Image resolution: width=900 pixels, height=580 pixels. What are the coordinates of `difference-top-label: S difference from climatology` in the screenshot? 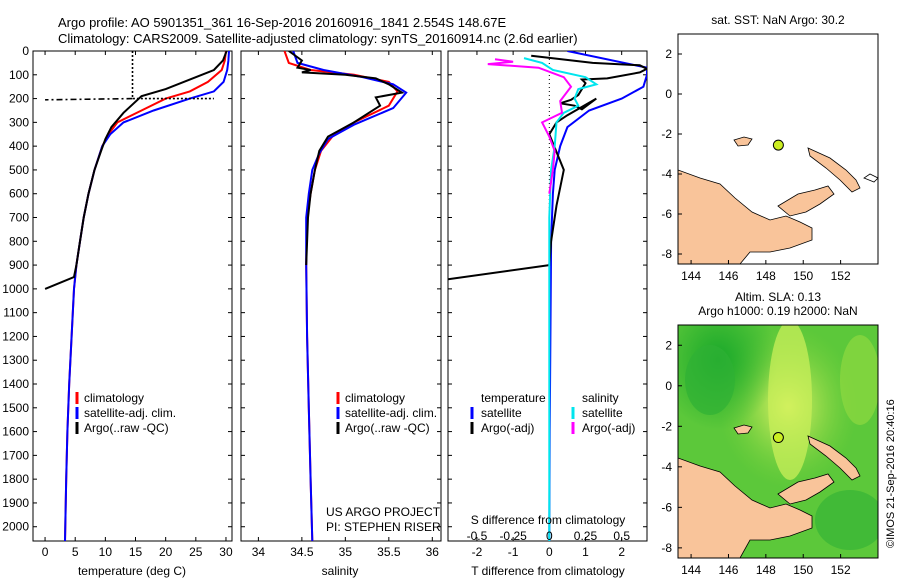 It's located at (548, 520).